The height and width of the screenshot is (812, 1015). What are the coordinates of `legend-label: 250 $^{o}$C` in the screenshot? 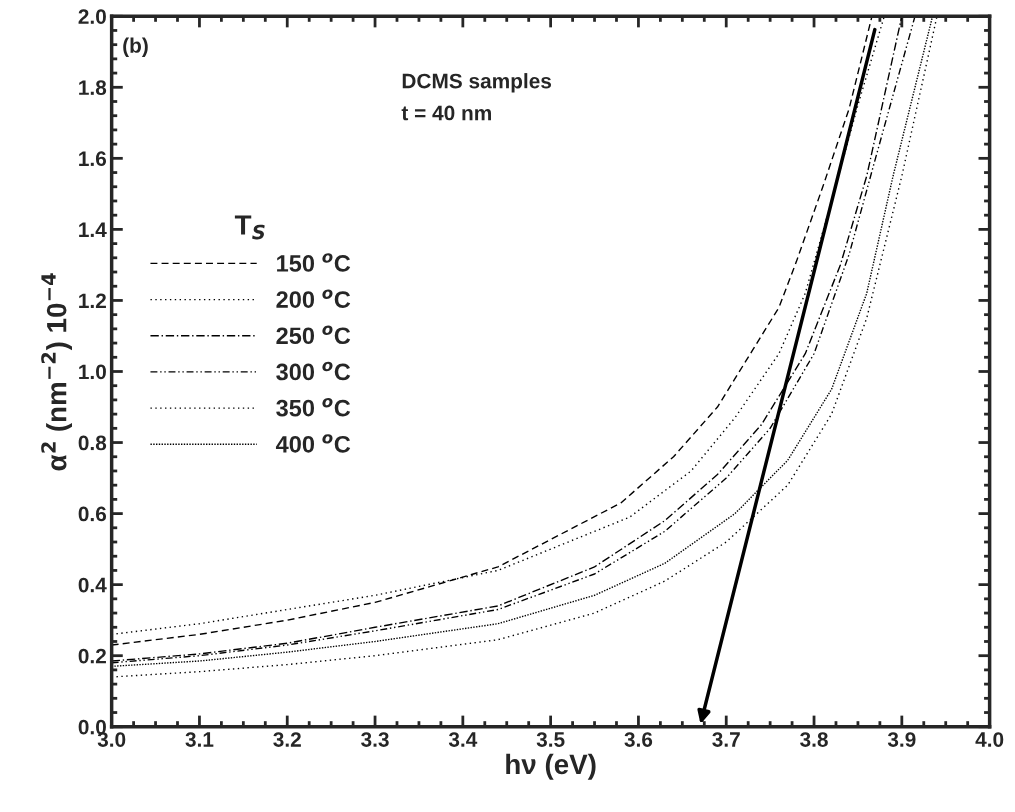 It's located at (313, 335).